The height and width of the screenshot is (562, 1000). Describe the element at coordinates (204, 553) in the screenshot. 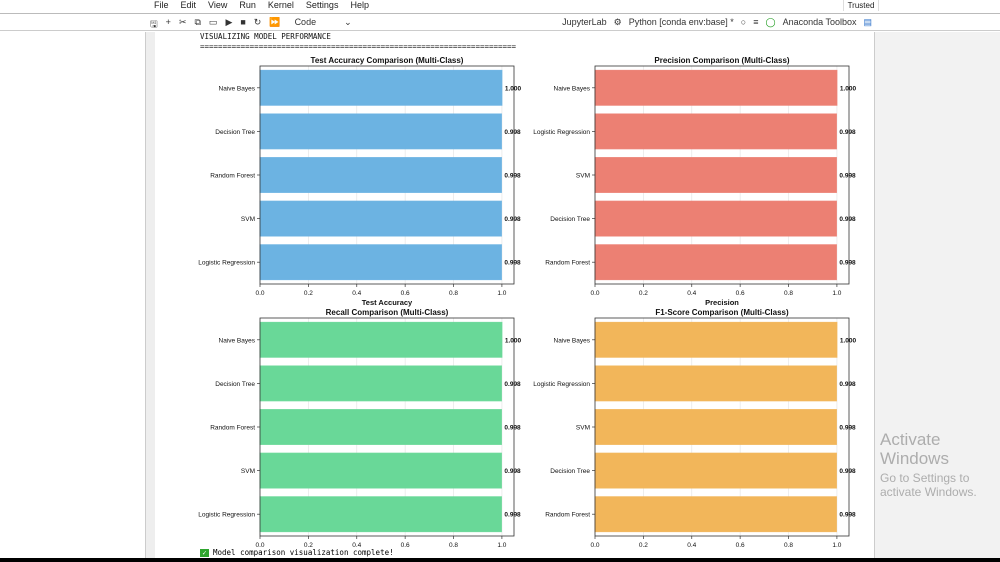

I see `checkmark-icon: ✓` at that location.